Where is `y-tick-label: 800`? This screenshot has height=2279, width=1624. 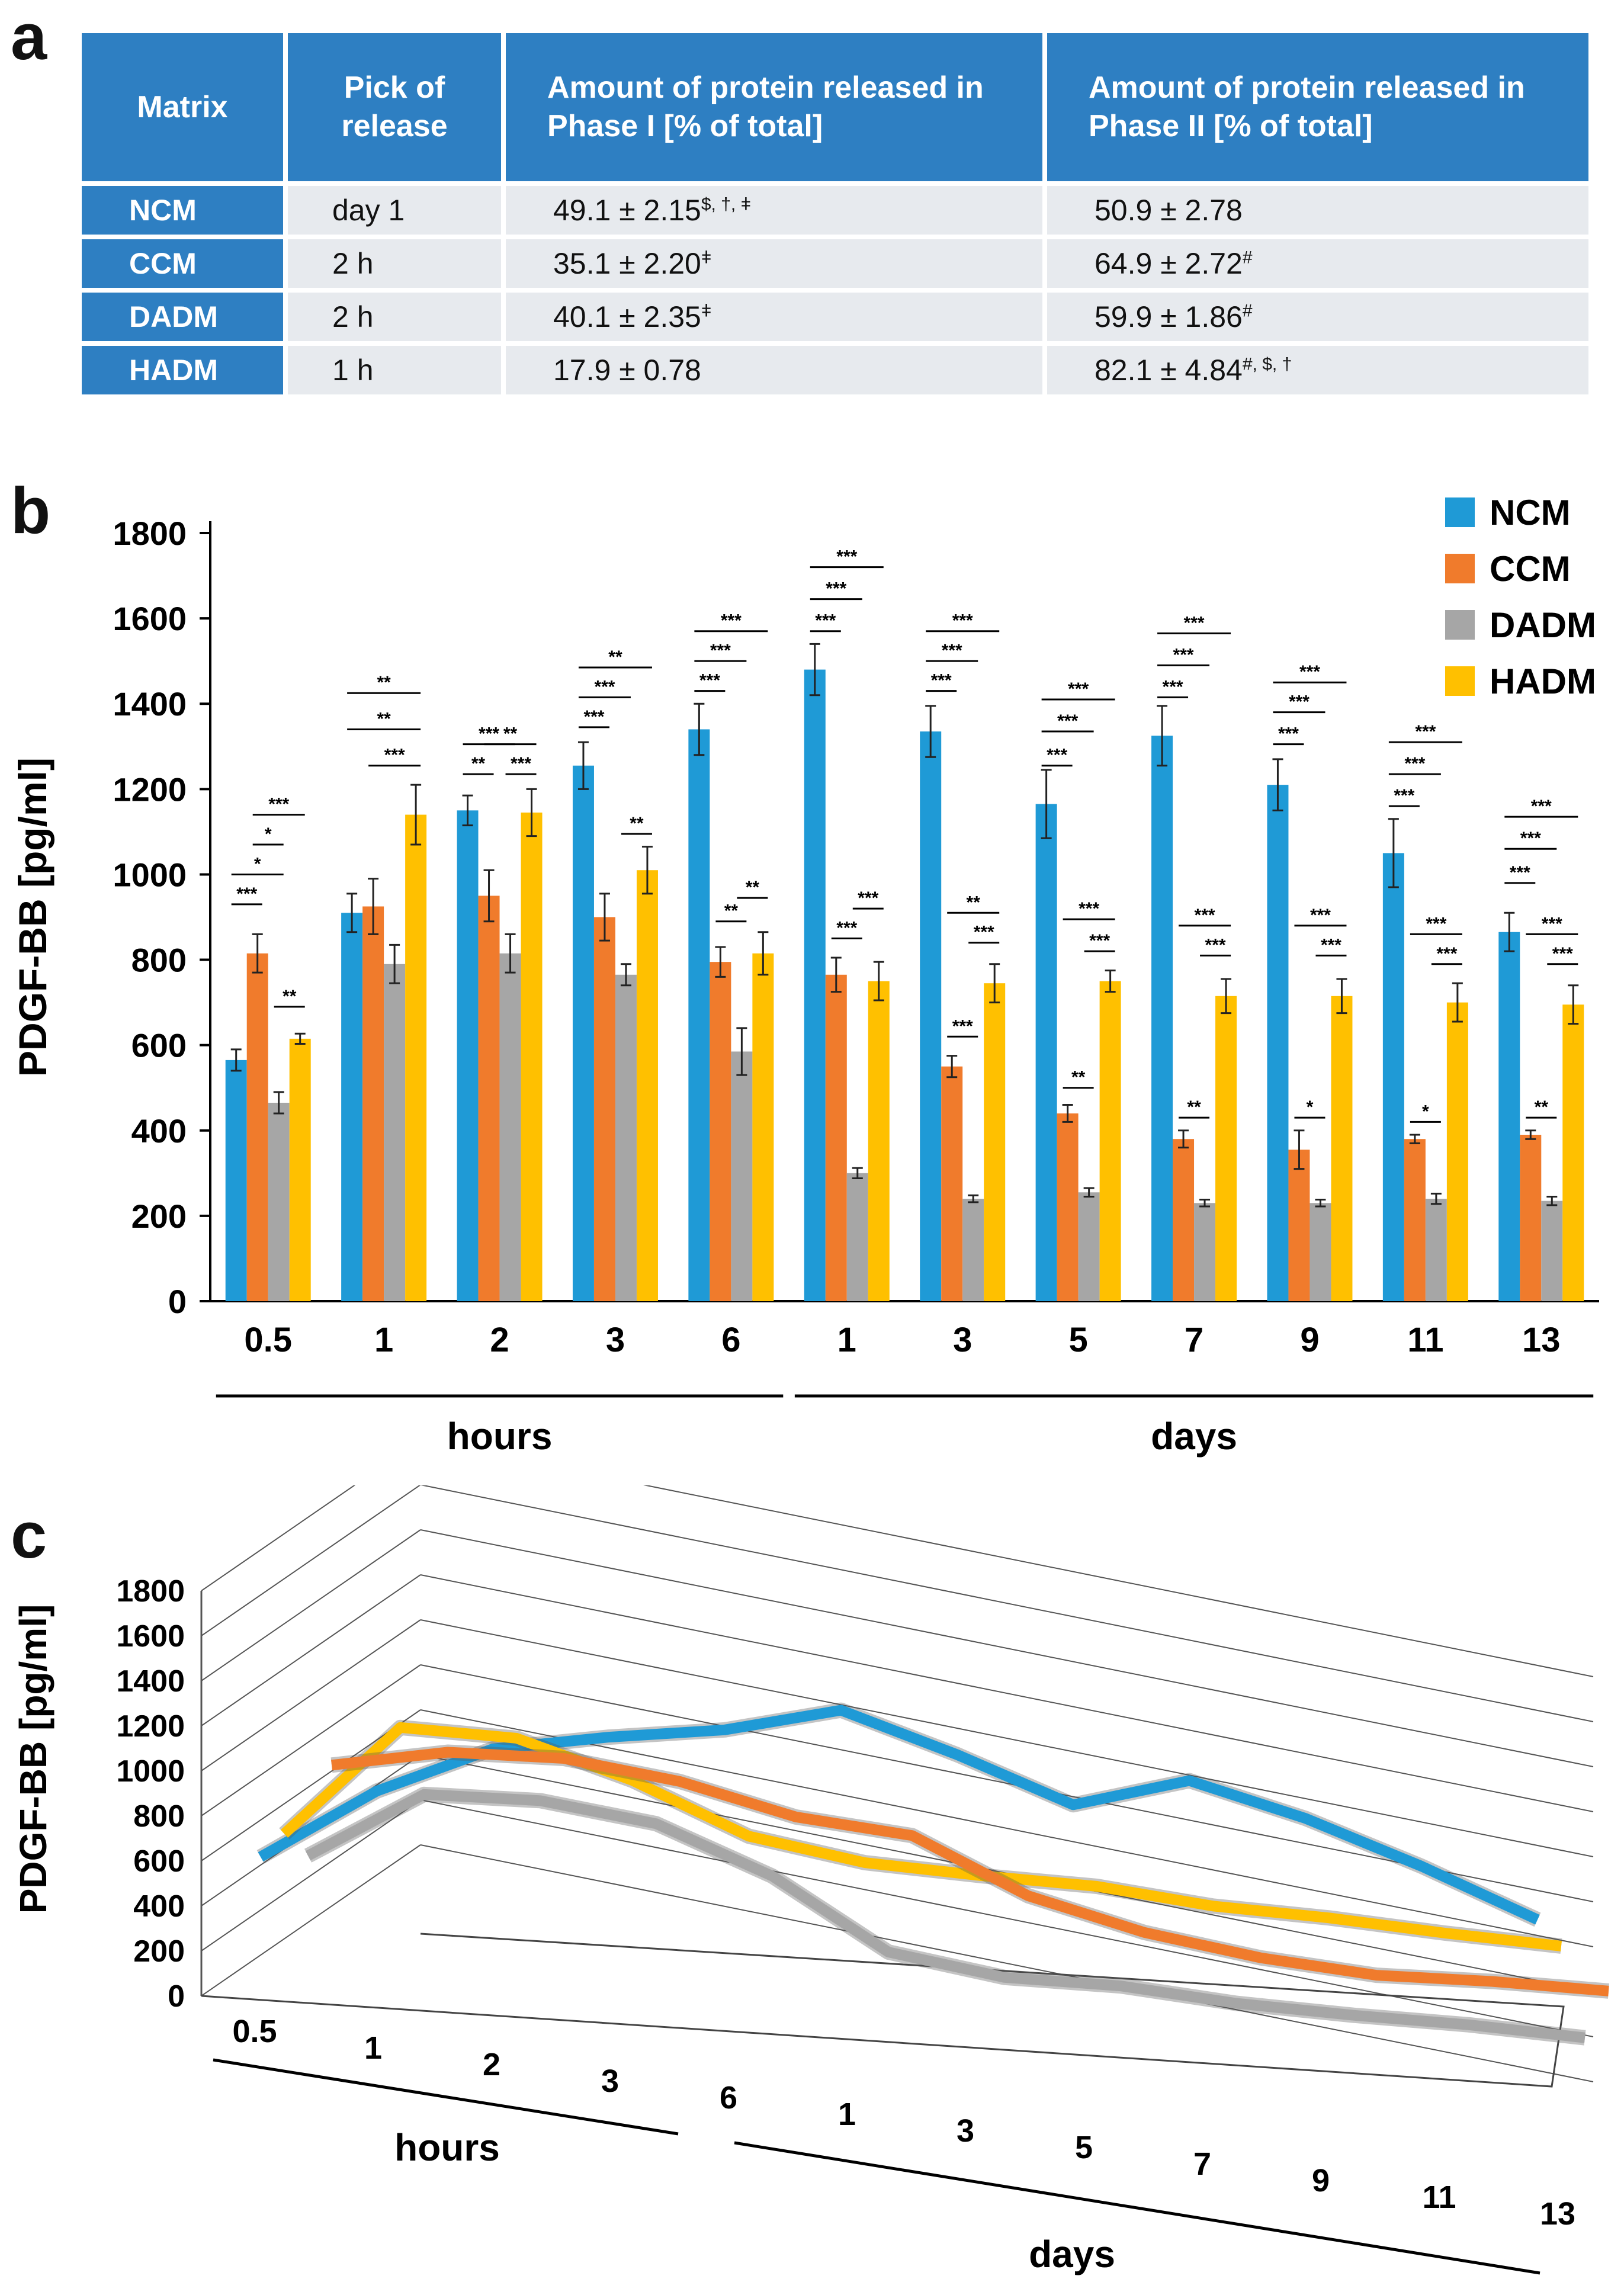
y-tick-label: 800 is located at coordinates (159, 960).